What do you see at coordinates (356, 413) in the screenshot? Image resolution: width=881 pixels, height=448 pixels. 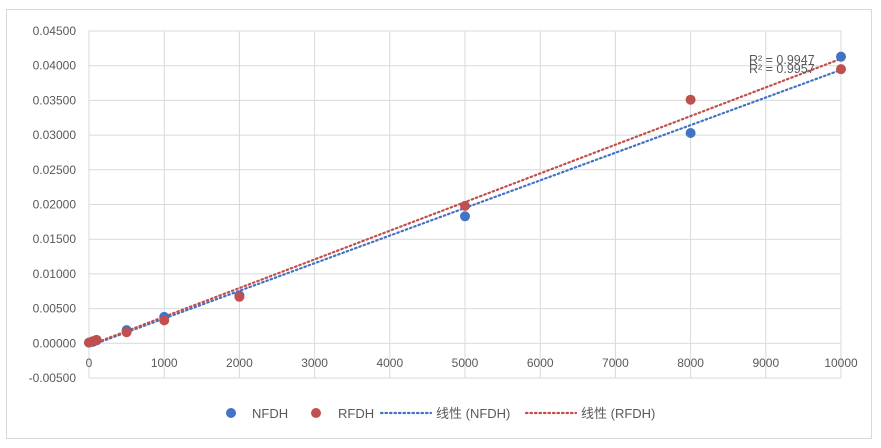 I see `legend-label-rfdh: RFDH` at bounding box center [356, 413].